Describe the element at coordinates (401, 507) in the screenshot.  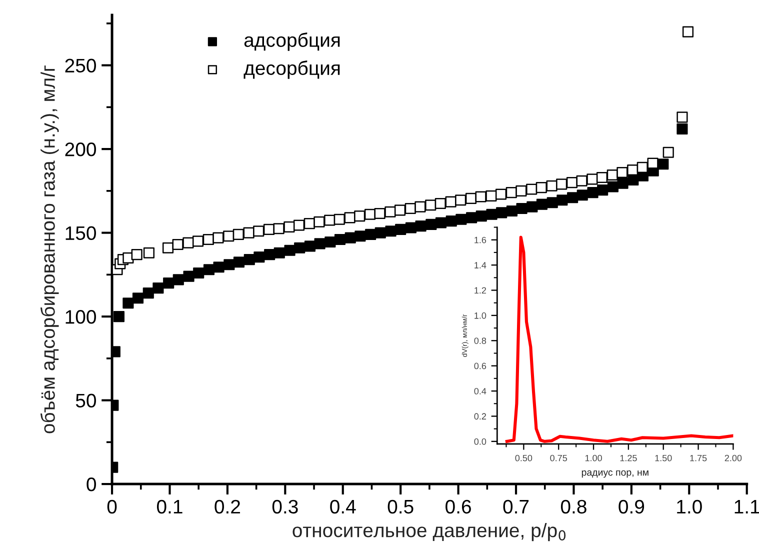
I see `x-tick-label: 0.5` at that location.